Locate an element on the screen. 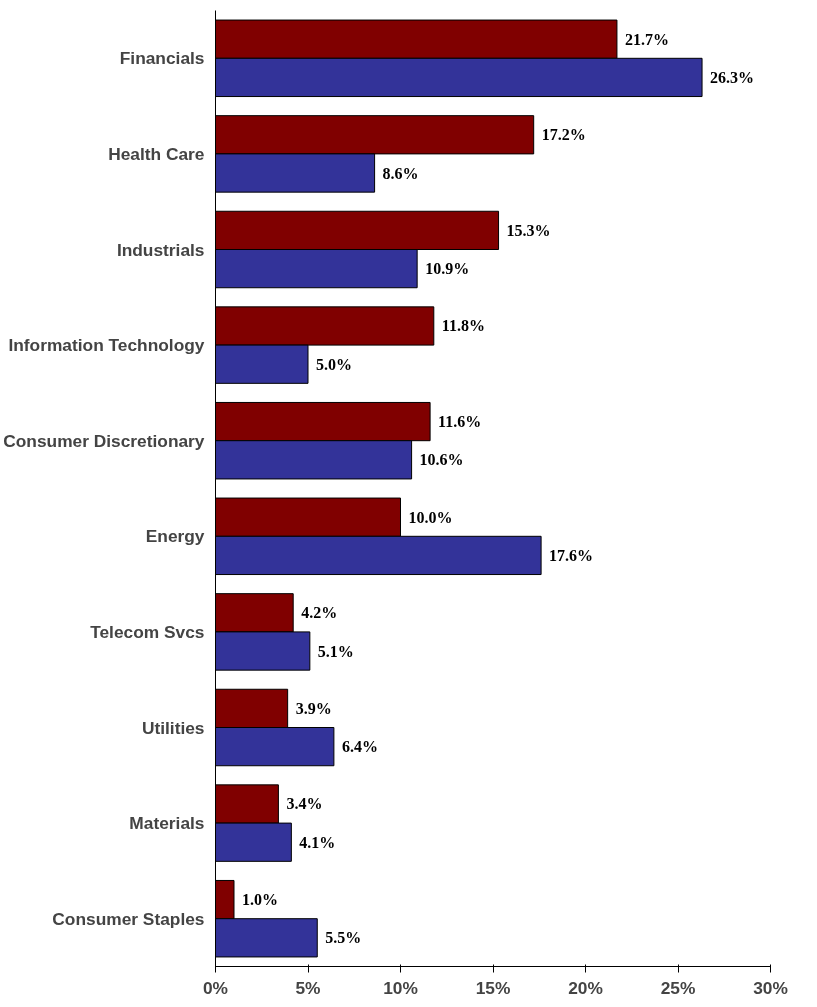  x-tick-label: 5% is located at coordinates (308, 987).